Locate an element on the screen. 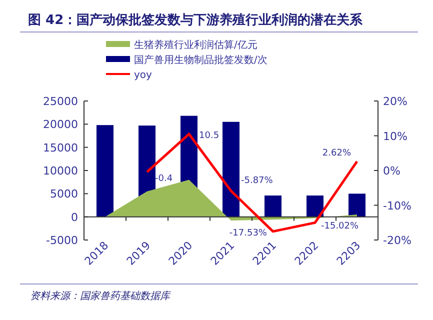 The image size is (433, 320). data-label: 10.5 is located at coordinates (209, 136).